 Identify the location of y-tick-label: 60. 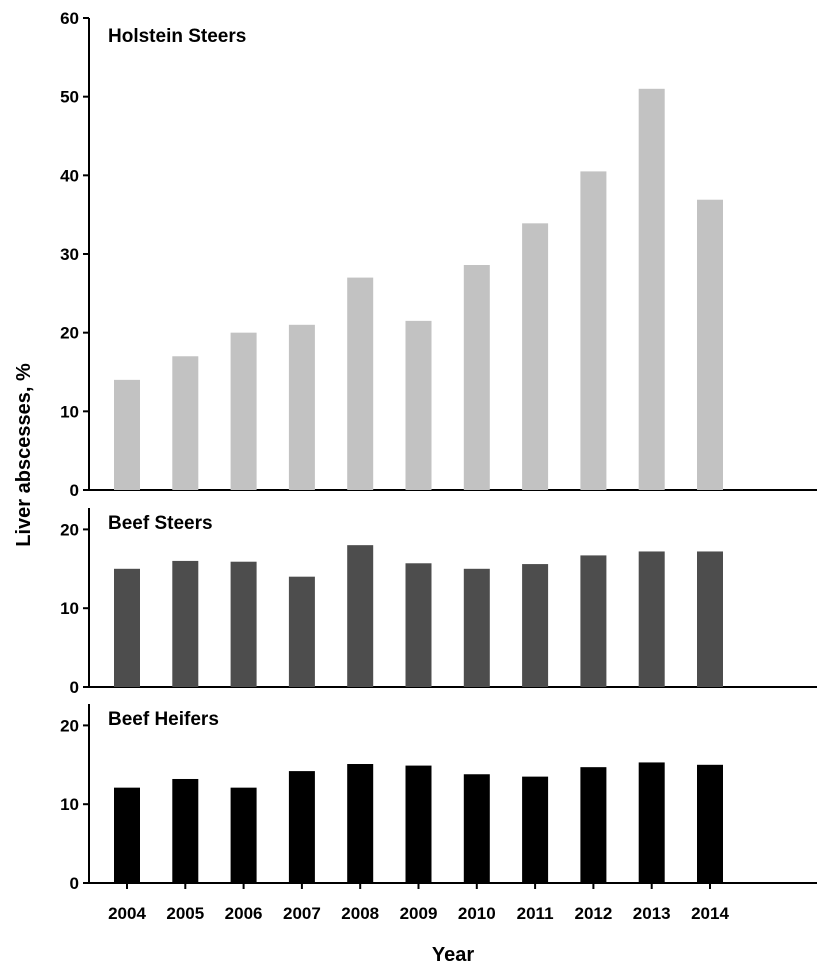
(69, 18).